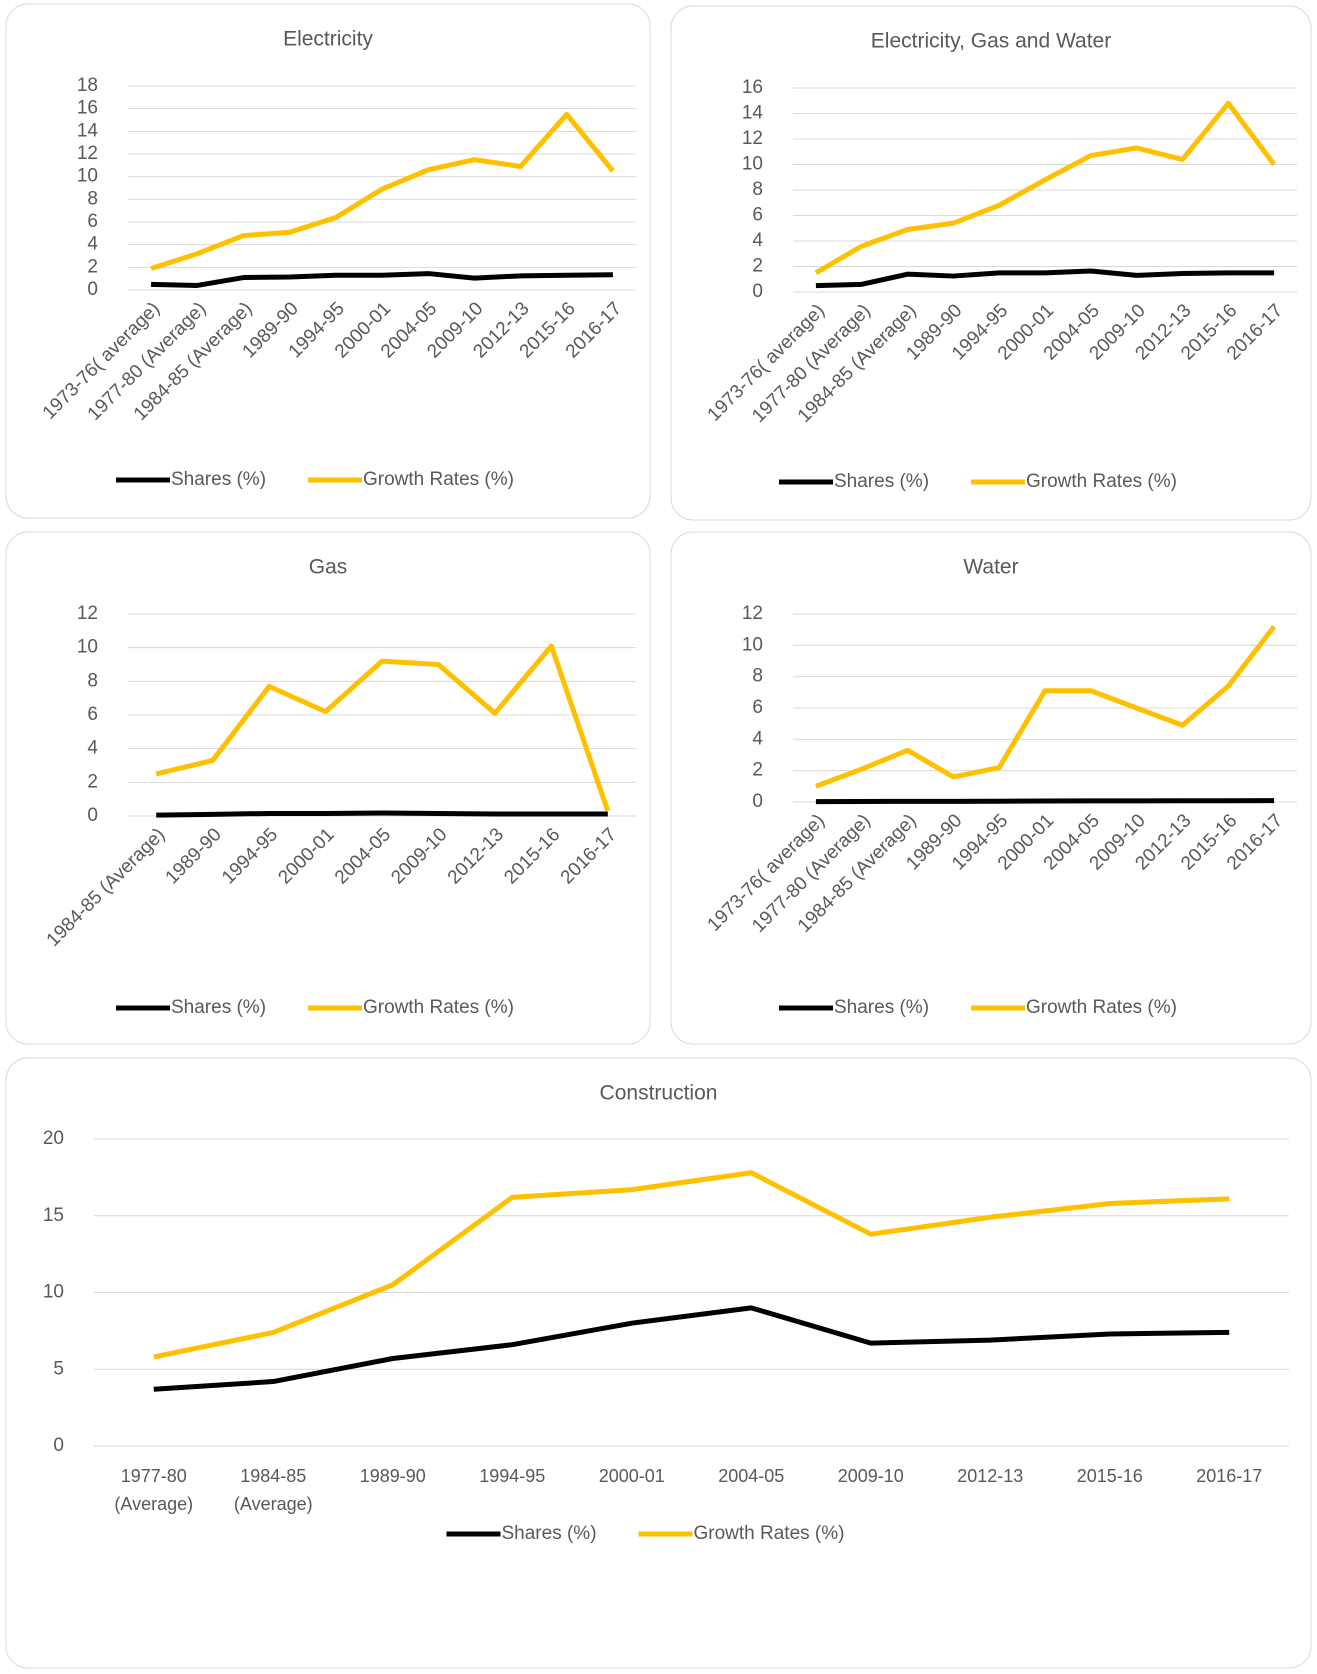  What do you see at coordinates (154, 1490) in the screenshot?
I see `x-tick-label: 1977-80 (Average)` at bounding box center [154, 1490].